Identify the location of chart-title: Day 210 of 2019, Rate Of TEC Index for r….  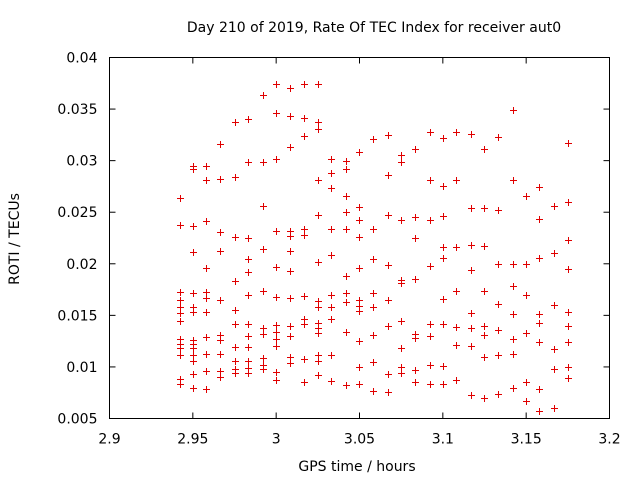
(374, 28).